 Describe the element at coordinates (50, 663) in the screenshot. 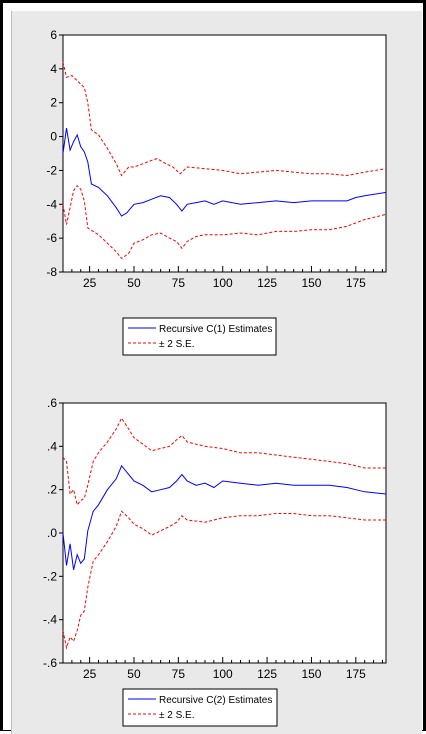

I see `y-tick-label: -.6` at that location.